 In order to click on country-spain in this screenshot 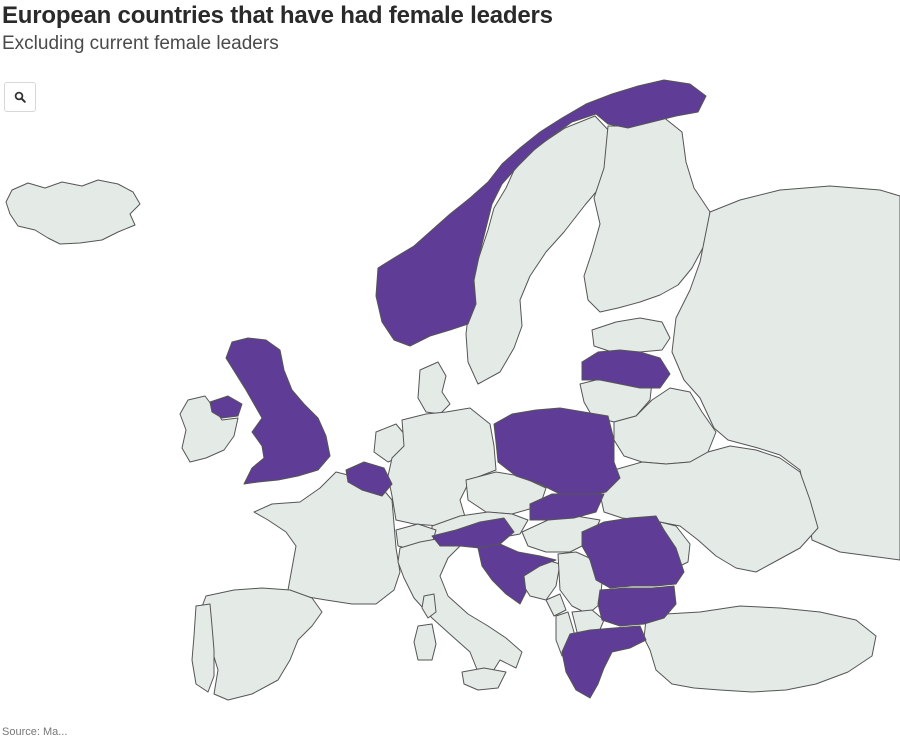, I will do `click(261, 644)`.